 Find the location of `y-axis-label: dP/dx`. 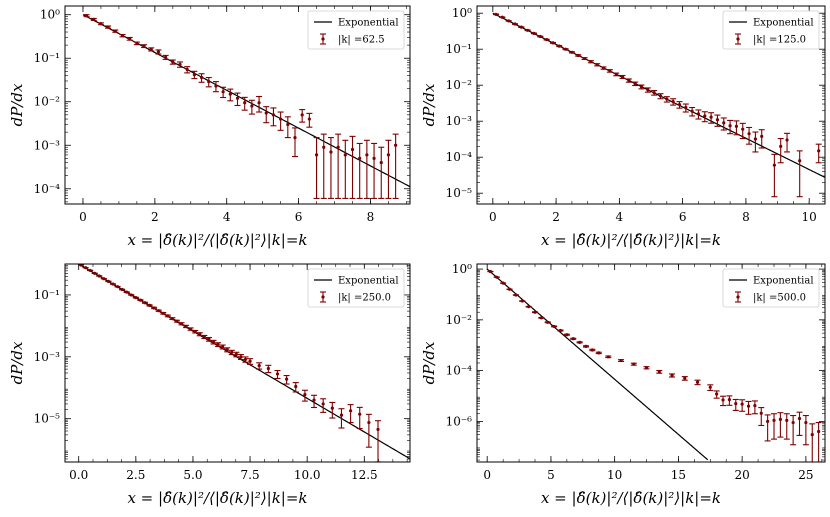

y-axis-label: dP/dx is located at coordinates (429, 104).